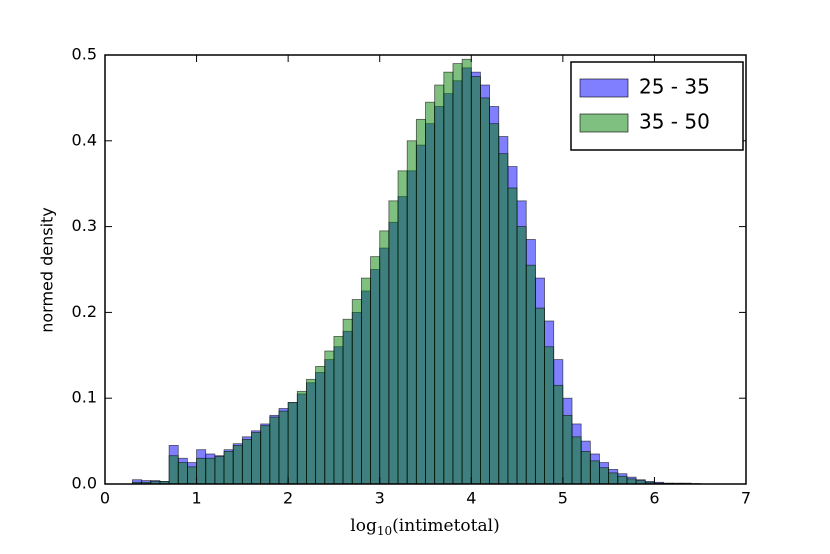  Describe the element at coordinates (674, 122) in the screenshot. I see `legend-label: 35 - 50` at that location.